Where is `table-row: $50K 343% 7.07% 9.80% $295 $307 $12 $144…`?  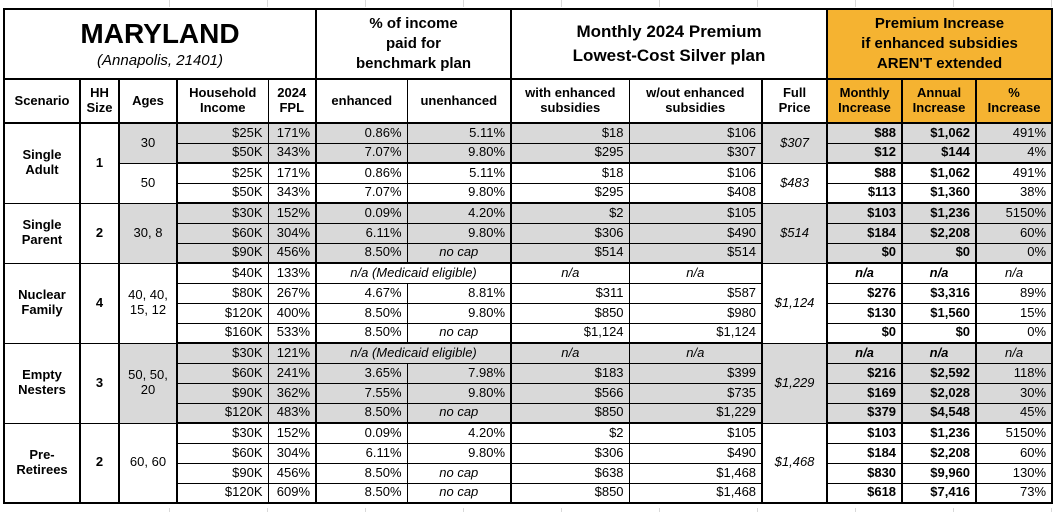 table-row: $50K 343% 7.07% 9.80% $295 $307 $12 $144… is located at coordinates (528, 153).